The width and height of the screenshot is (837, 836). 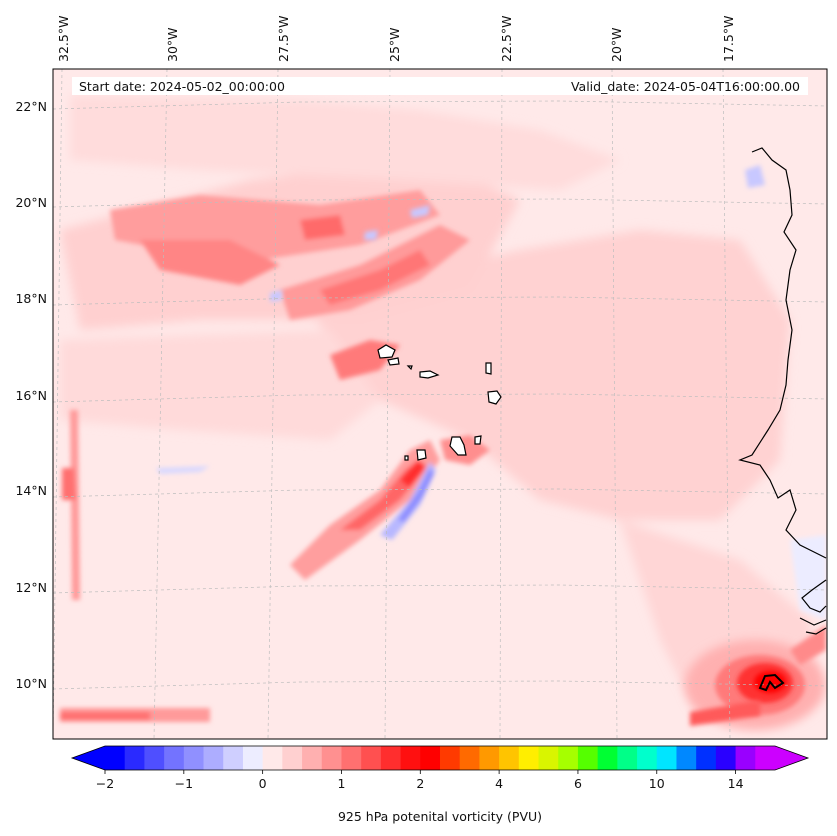 What do you see at coordinates (440, 816) in the screenshot?
I see `colorbar-label: 925 hPa potenital vorticity (PVU)` at bounding box center [440, 816].